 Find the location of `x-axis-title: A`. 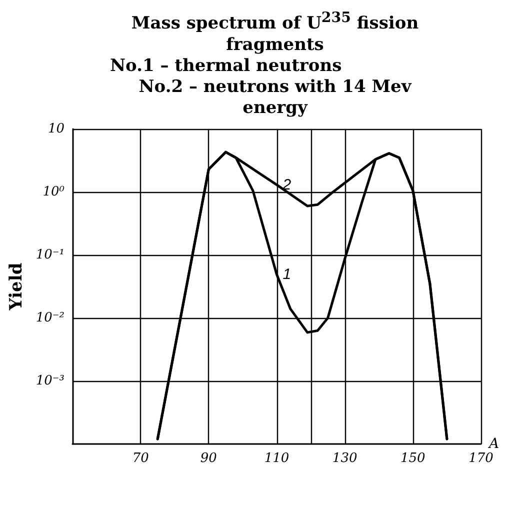

x-axis-title: A is located at coordinates (493, 444).